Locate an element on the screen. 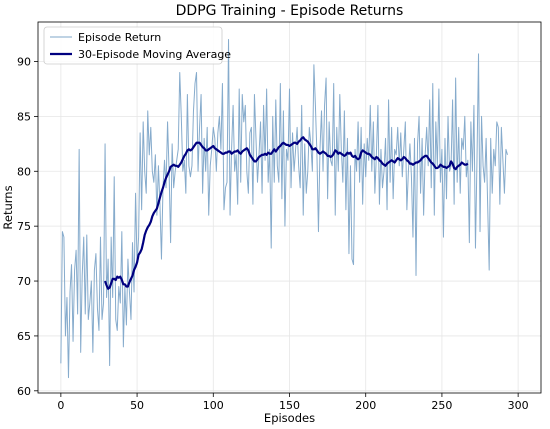  legend: Episode Return 30-Episode Moving Average is located at coordinates (137, 45).